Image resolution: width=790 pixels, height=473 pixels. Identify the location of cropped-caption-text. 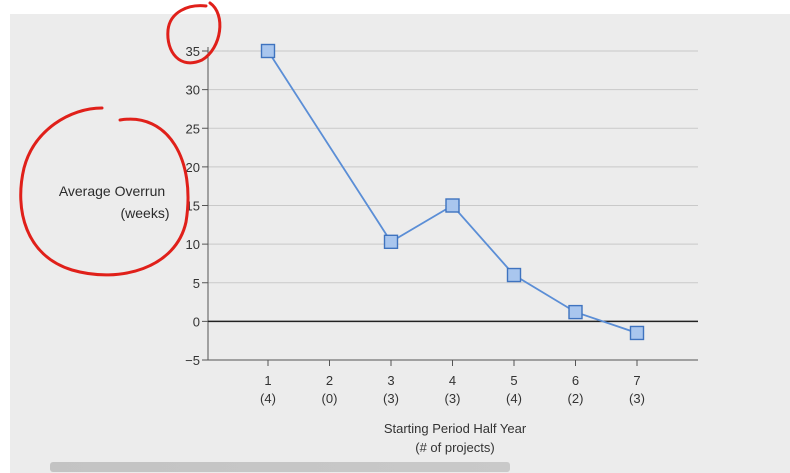
(280, 467).